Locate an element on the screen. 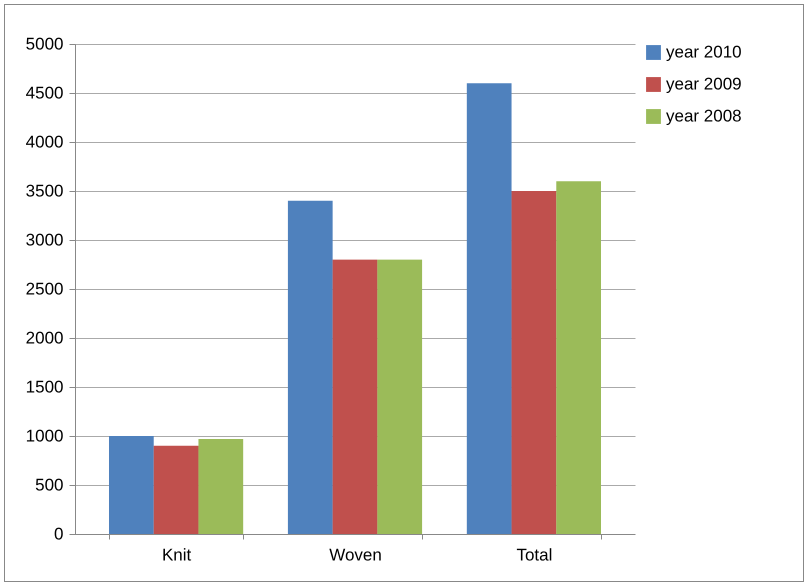 The height and width of the screenshot is (588, 810). y-tick-label: 2500 is located at coordinates (45, 289).